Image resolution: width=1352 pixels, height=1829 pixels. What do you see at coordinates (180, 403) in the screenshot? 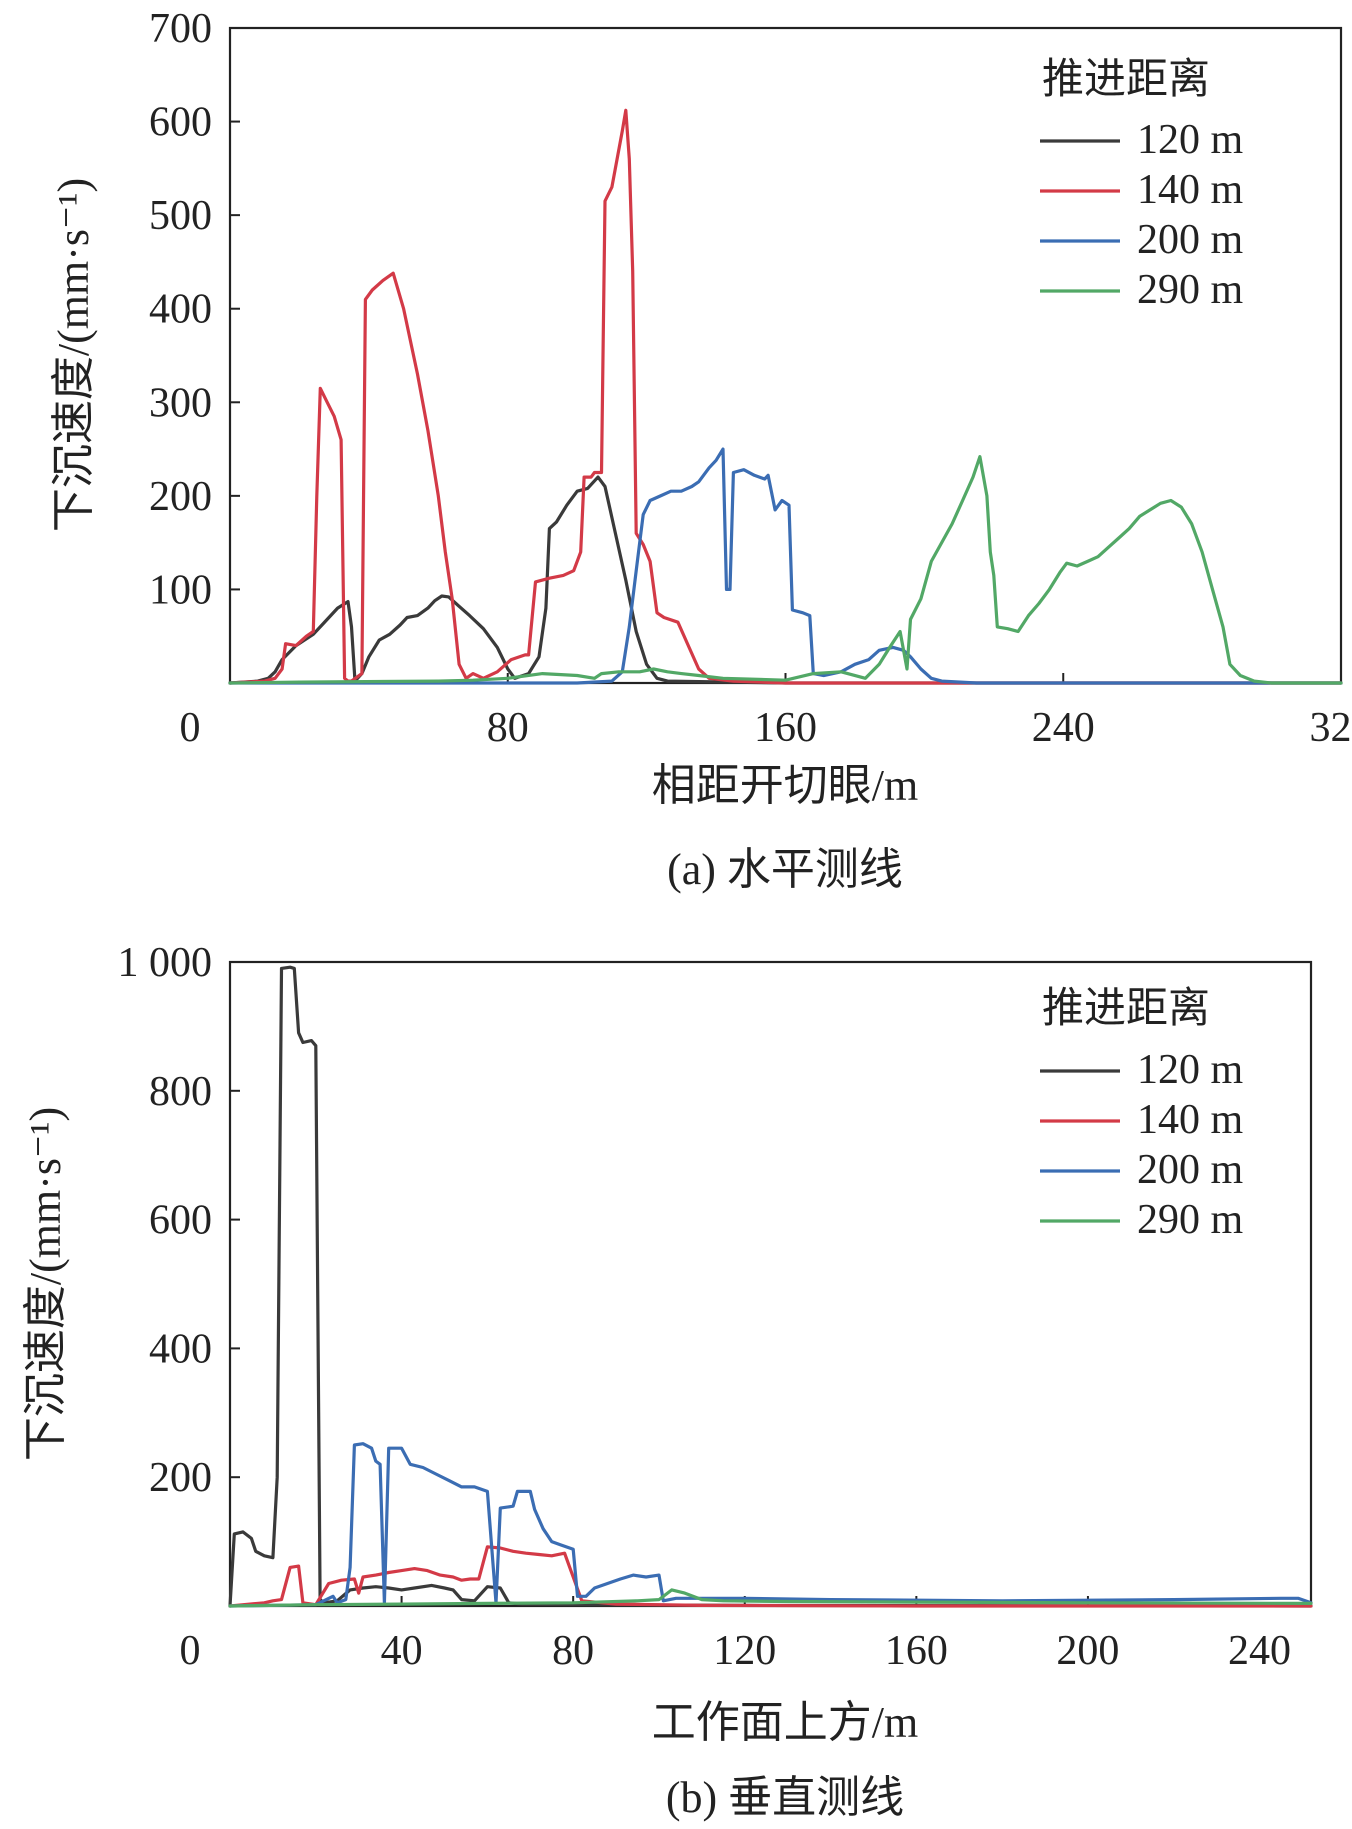
I see `y-tick-label: 300` at bounding box center [180, 403].